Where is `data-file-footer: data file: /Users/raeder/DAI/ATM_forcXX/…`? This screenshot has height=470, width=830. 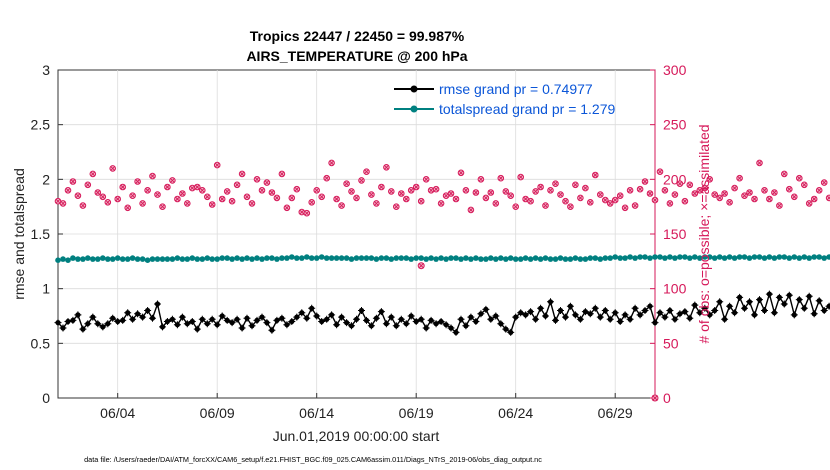
data-file-footer: data file: /Users/raeder/DAI/ATM_forcXX/… is located at coordinates (313, 459).